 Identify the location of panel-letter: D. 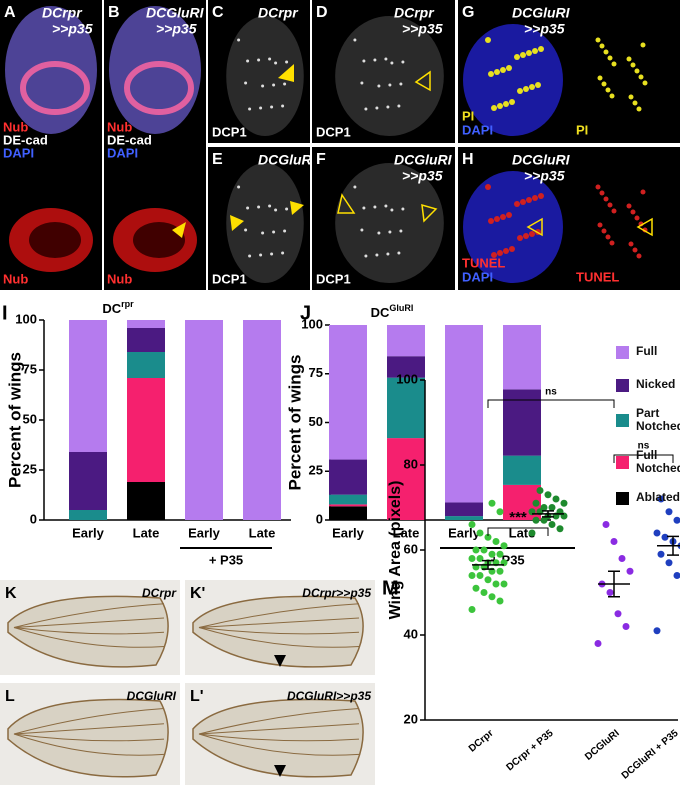
(322, 12).